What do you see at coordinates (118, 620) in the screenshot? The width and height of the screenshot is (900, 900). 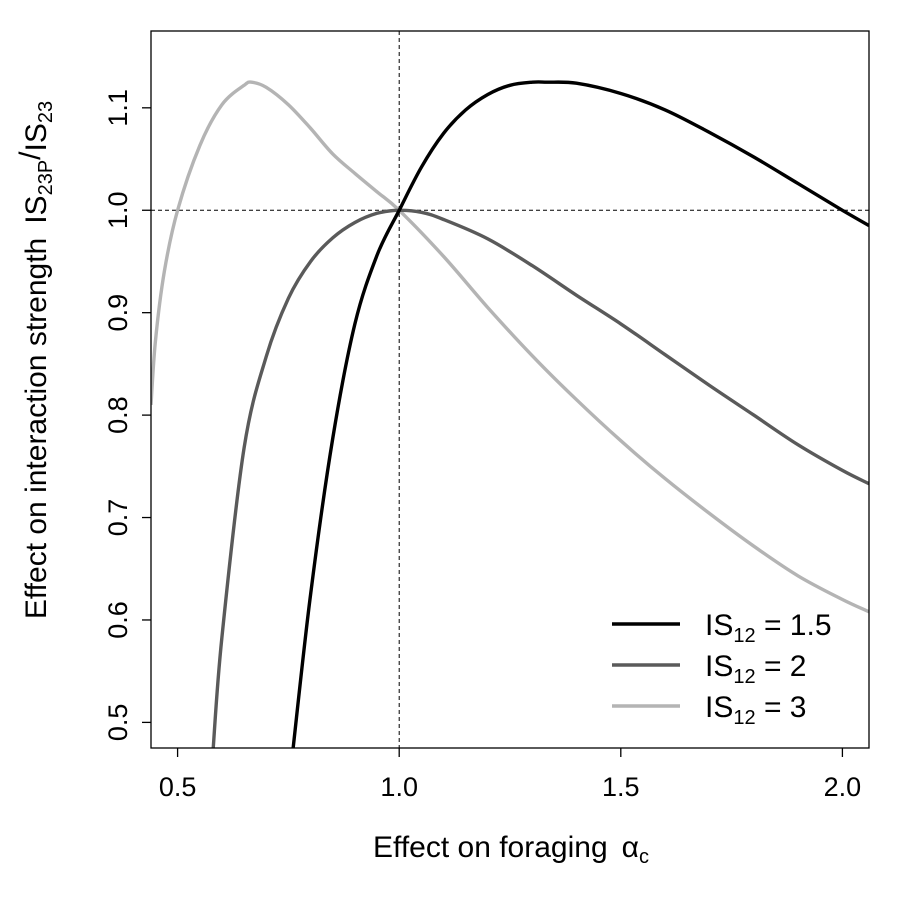 I see `y-tick-label: 0.6` at bounding box center [118, 620].